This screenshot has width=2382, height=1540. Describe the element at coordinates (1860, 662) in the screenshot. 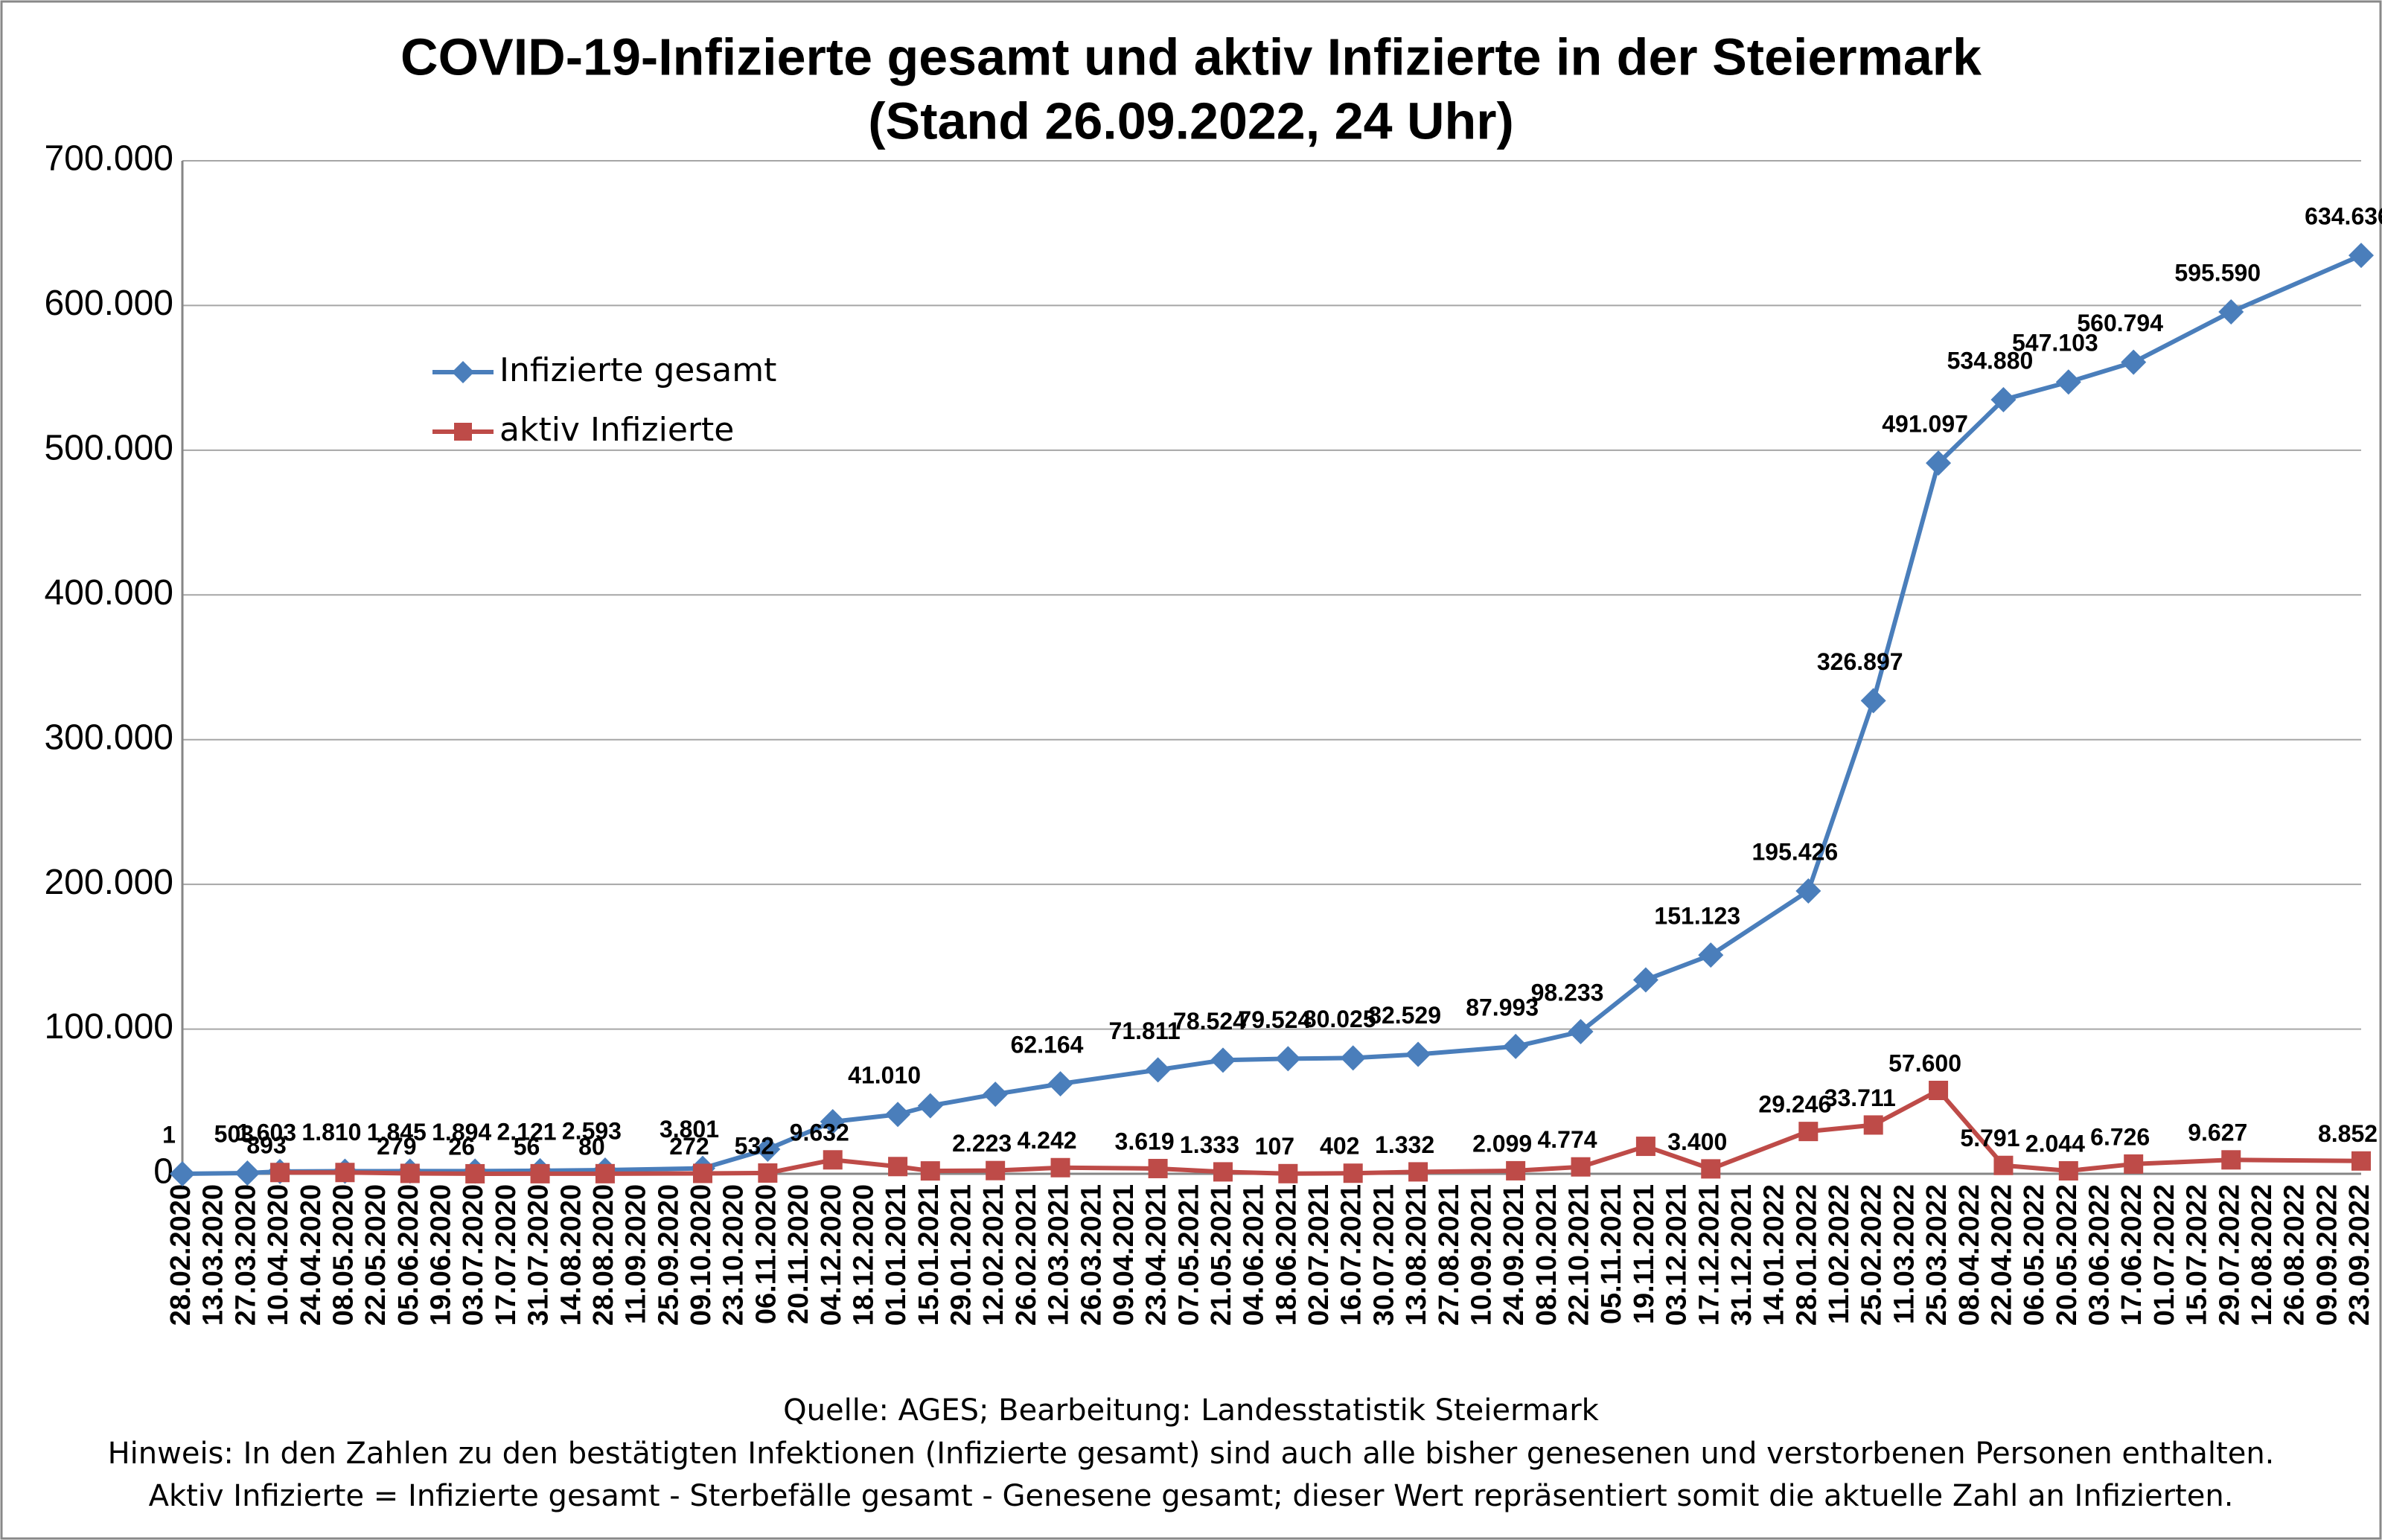

I see `data-label: 326.897` at that location.